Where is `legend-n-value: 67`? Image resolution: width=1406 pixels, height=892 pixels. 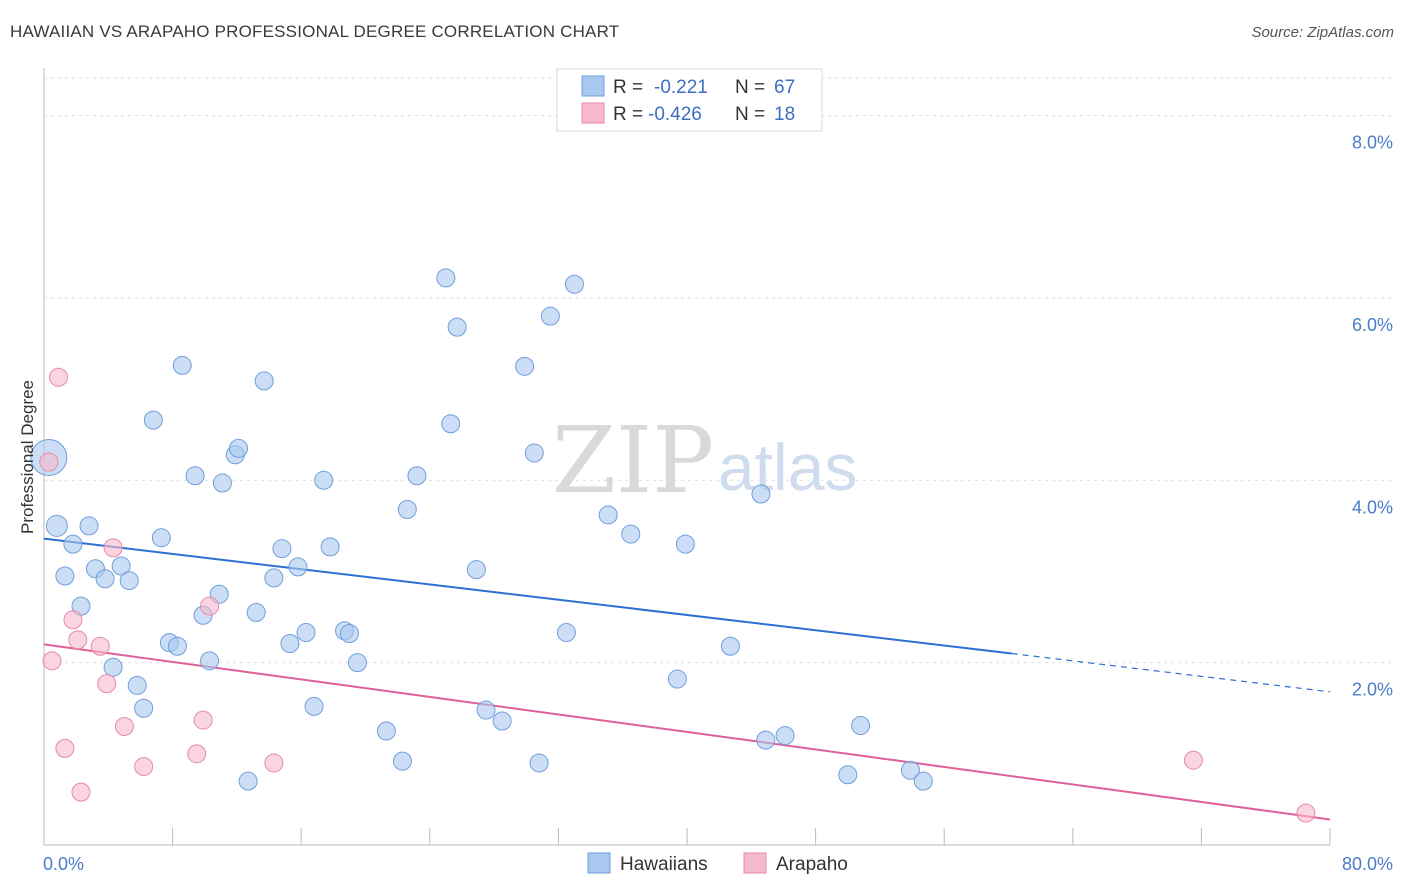 legend-n-value: 67 is located at coordinates (784, 87).